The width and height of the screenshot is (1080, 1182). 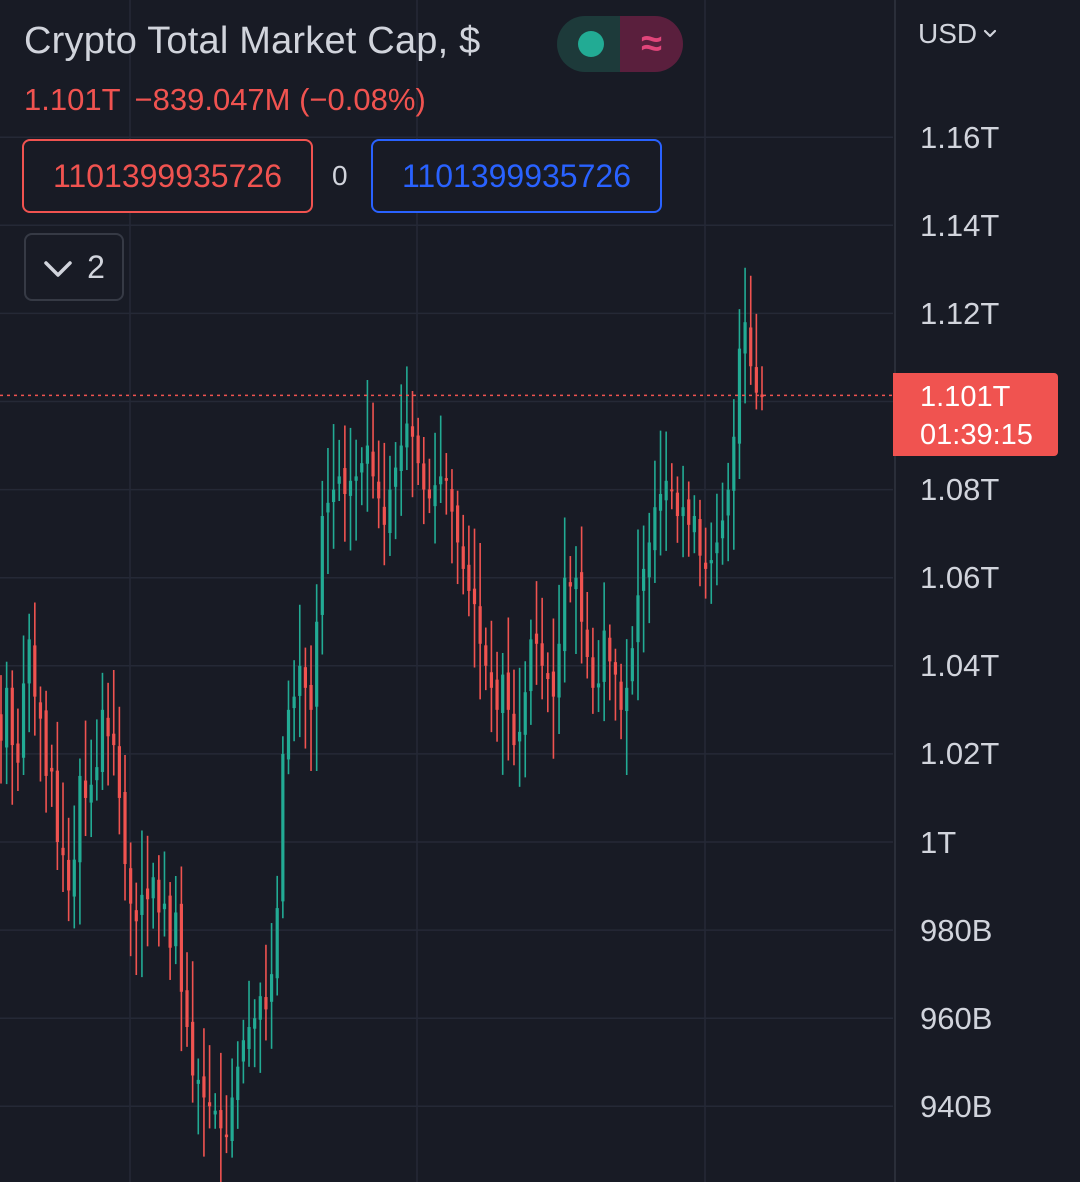 I want to click on market-status-indicator, so click(x=588, y=44).